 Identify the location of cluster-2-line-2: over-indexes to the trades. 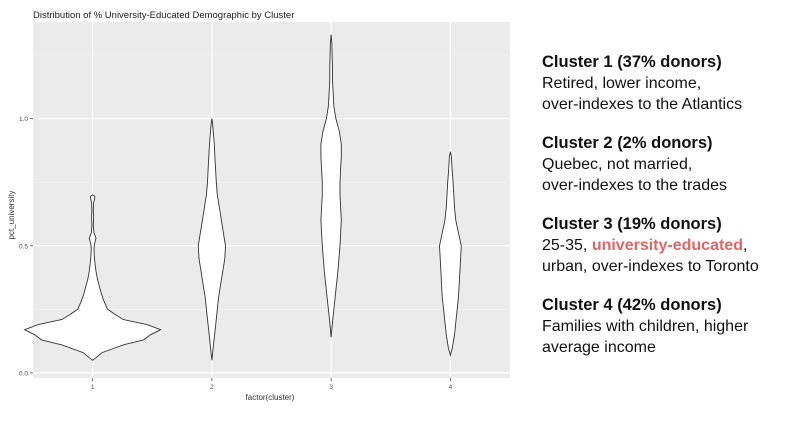
(634, 185).